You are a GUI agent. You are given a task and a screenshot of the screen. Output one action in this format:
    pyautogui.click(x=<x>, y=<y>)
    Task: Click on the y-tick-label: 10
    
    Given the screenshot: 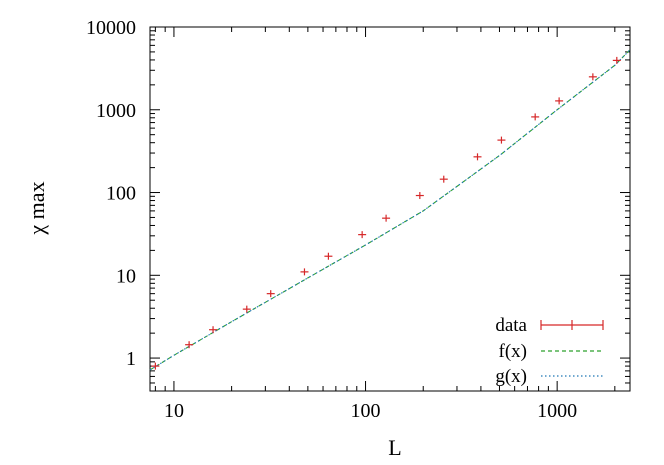 What is the action you would take?
    pyautogui.click(x=126, y=276)
    